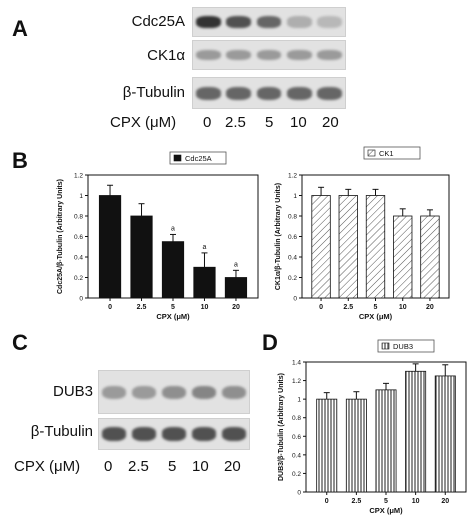  Describe the element at coordinates (138, 466) in the screenshot. I see `conc-c-1: 2.5` at that location.